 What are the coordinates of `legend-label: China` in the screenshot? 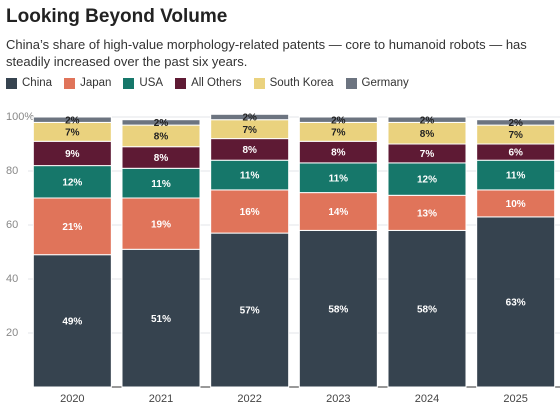 It's located at (37, 83).